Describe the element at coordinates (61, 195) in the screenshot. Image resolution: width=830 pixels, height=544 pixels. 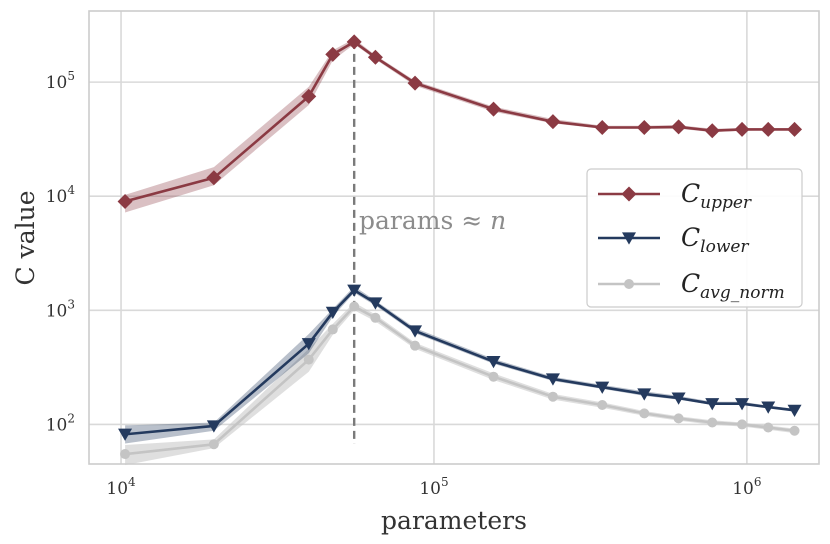
I see `y-tick-label: 10⁴` at that location.